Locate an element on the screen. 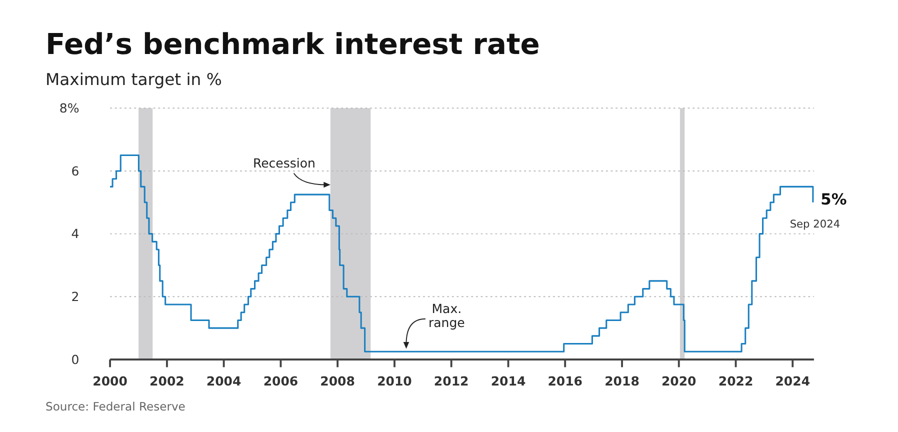 The image size is (898, 432). x-tick-label: 2024 is located at coordinates (792, 380).